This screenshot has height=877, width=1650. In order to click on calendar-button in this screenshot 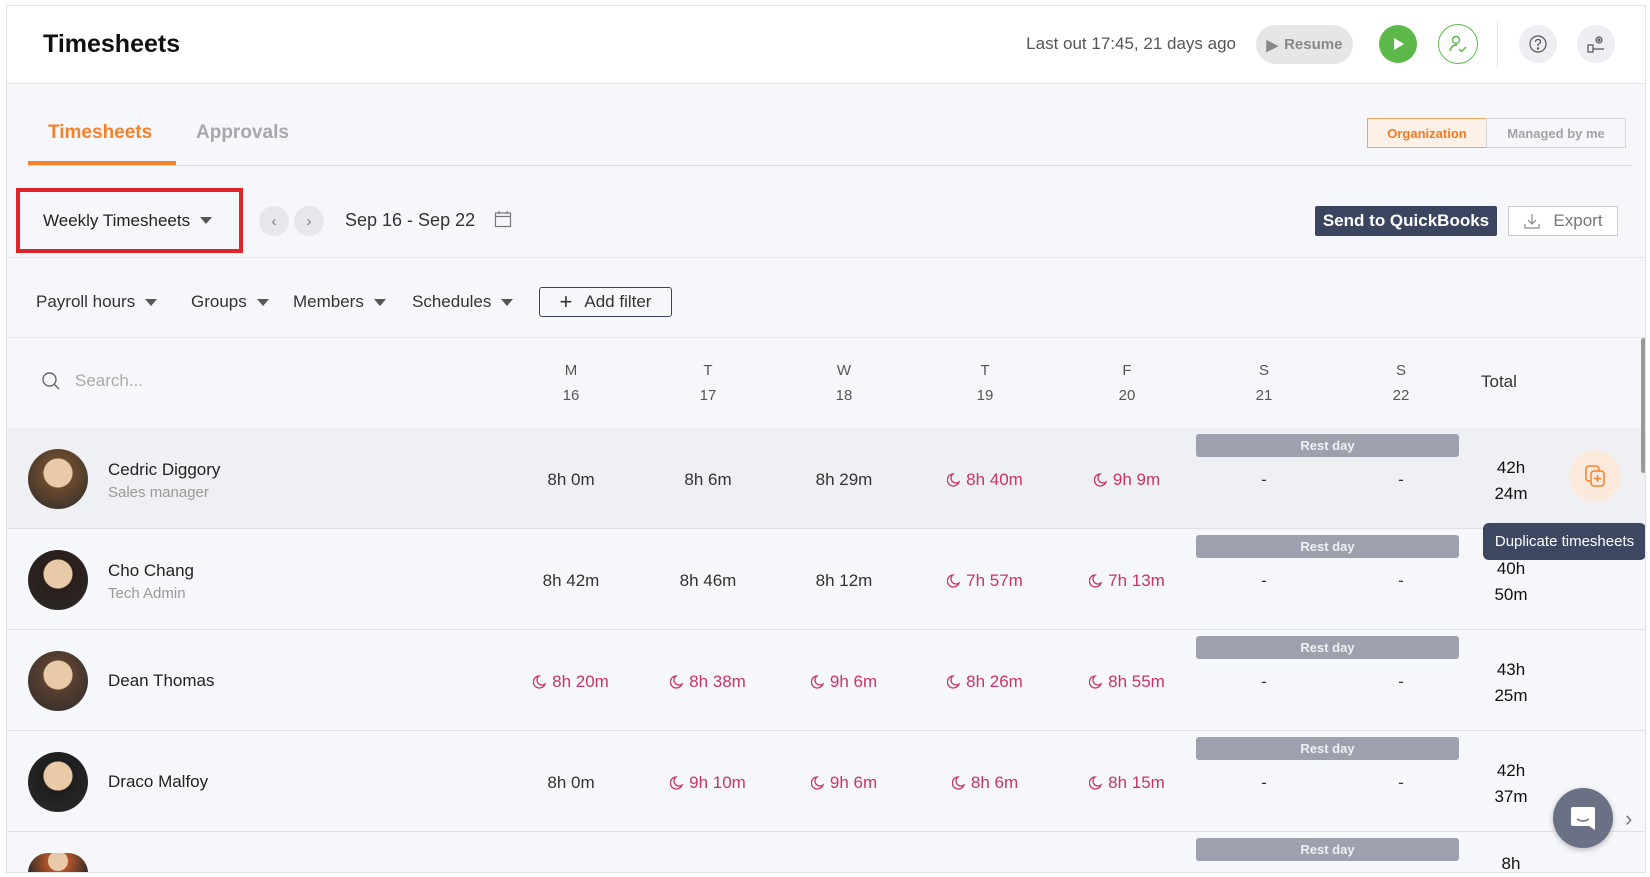, I will do `click(503, 221)`.